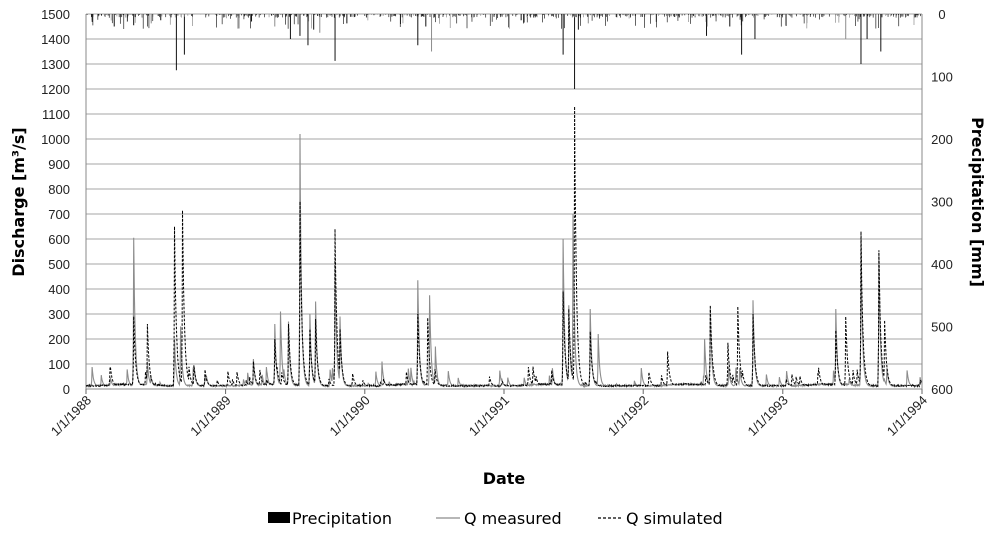 This screenshot has width=988, height=534. I want to click on x-tick-0: 1/1/1988, so click(71, 416).